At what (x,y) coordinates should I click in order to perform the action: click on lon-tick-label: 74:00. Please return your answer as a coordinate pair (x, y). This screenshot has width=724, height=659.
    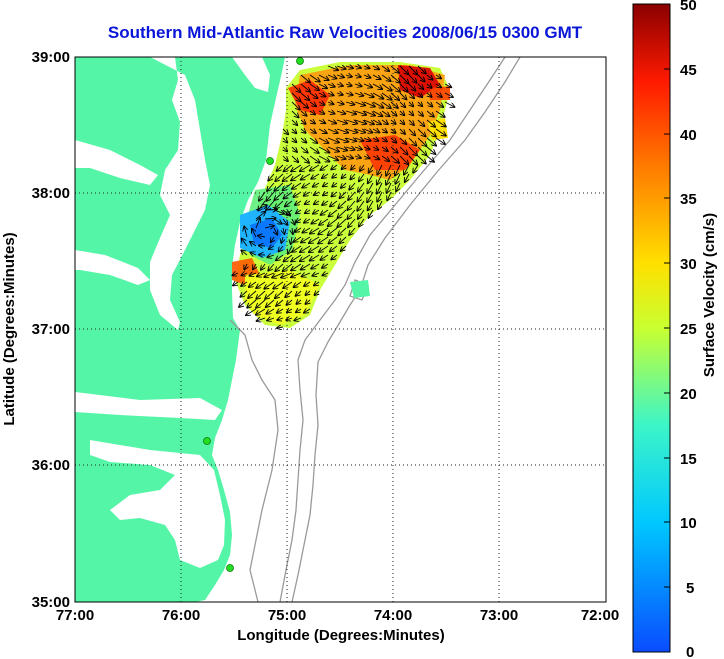
    Looking at the image, I should click on (393, 615).